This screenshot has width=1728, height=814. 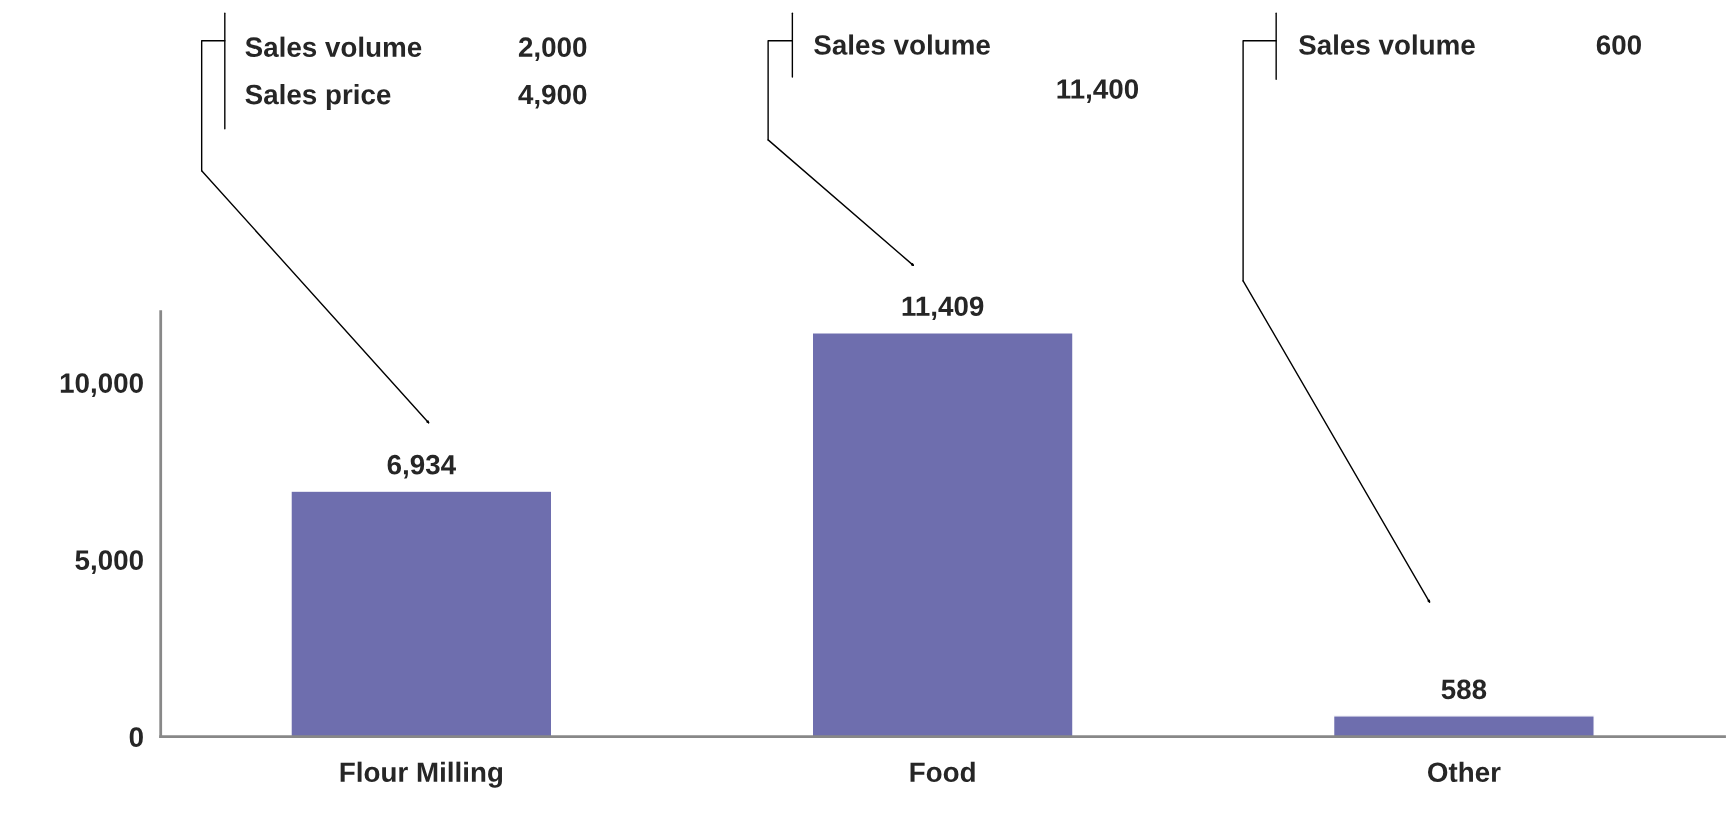 I want to click on text: 11,400, so click(x=1098, y=91).